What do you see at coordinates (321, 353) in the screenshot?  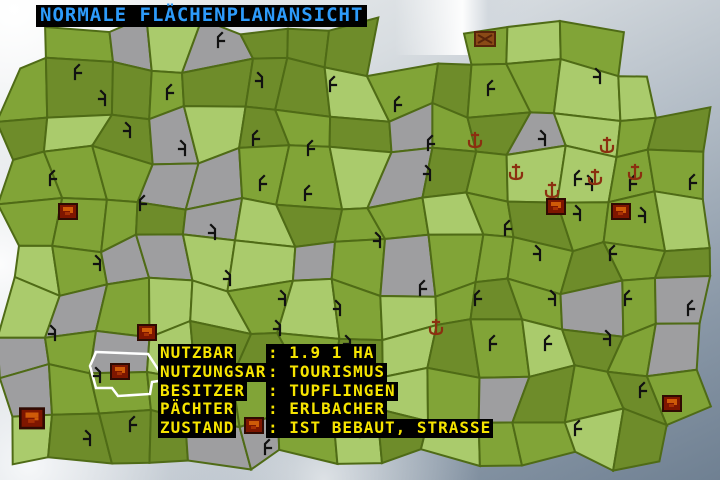 I see `info-value: : 1.9 1 HA` at bounding box center [321, 353].